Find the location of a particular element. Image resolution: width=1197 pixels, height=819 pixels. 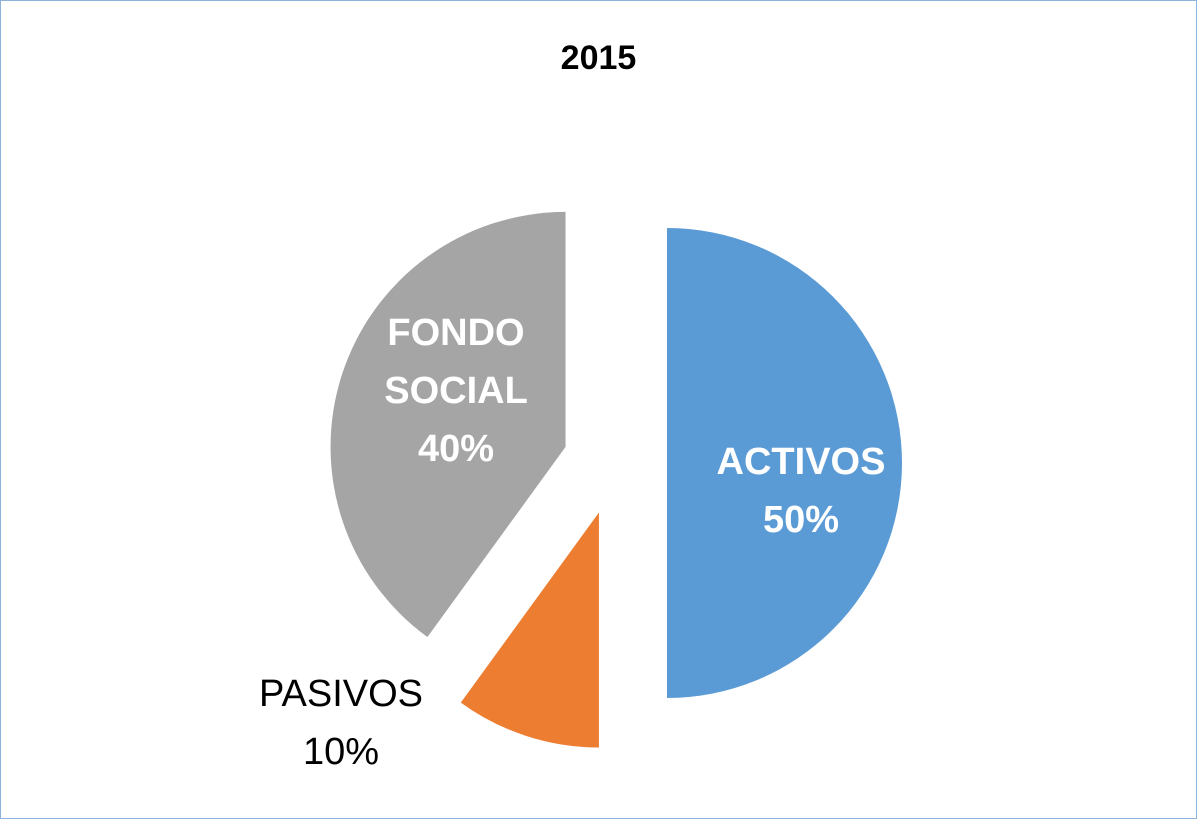

slice-label: ACTIVOS 50% is located at coordinates (801, 491).